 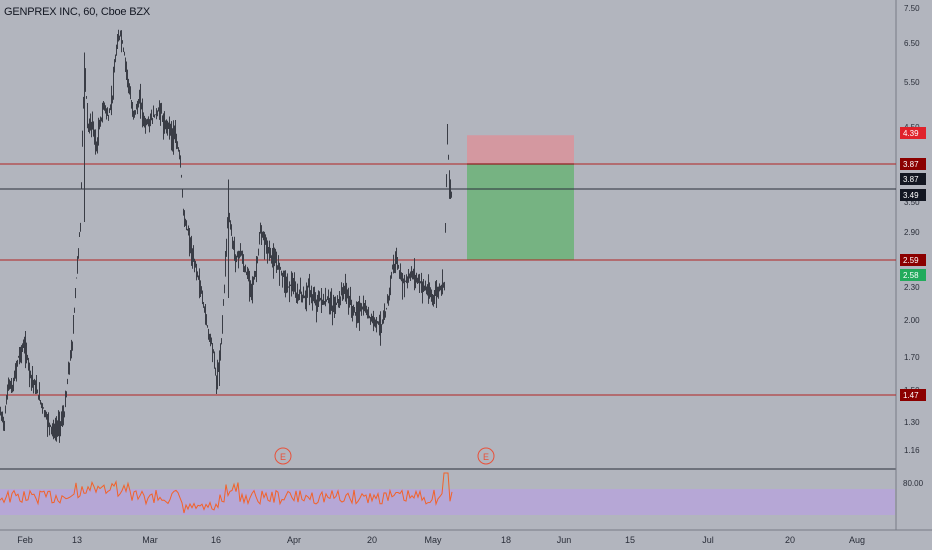 I want to click on price-axis-tick: 7.50, so click(x=912, y=8).